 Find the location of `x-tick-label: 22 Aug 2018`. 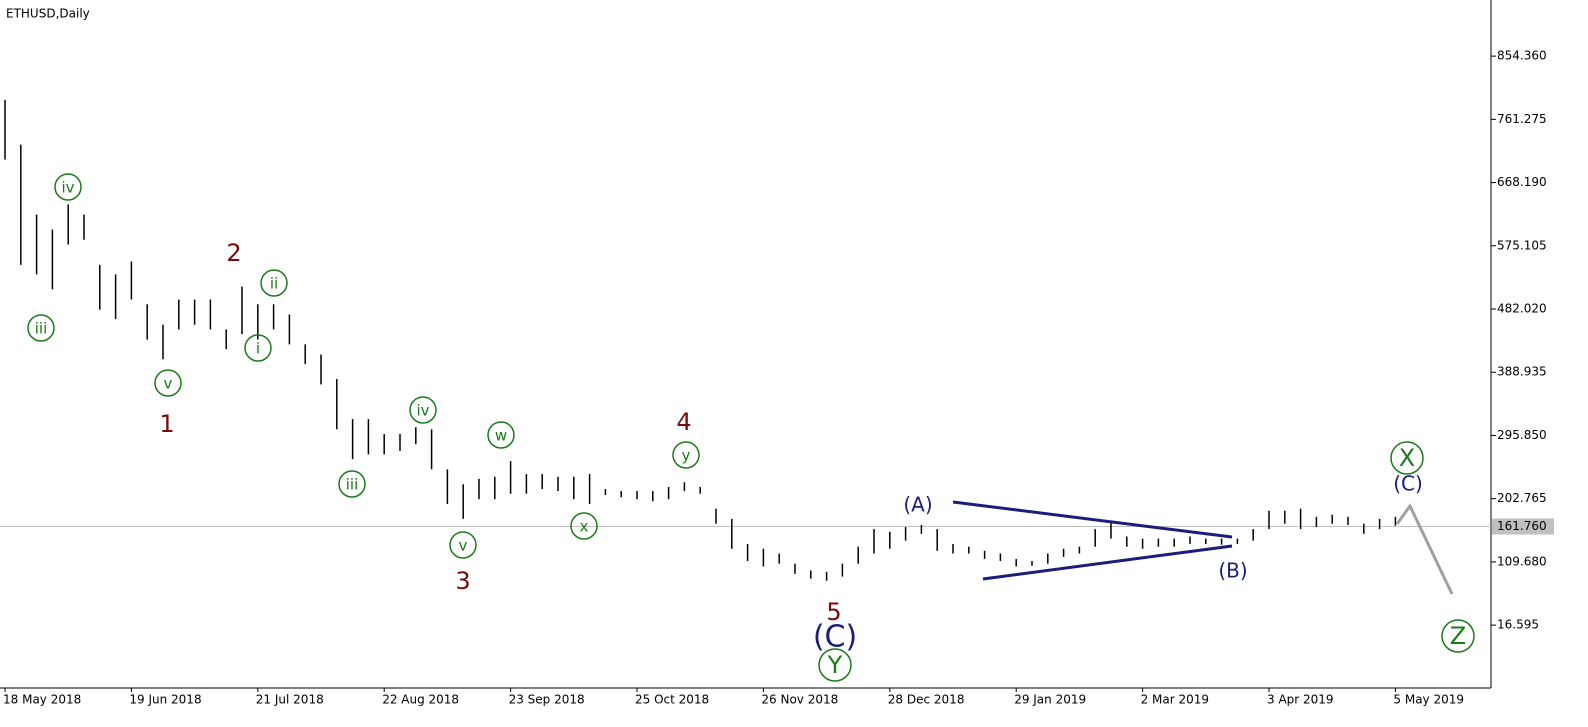

x-tick-label: 22 Aug 2018 is located at coordinates (420, 700).